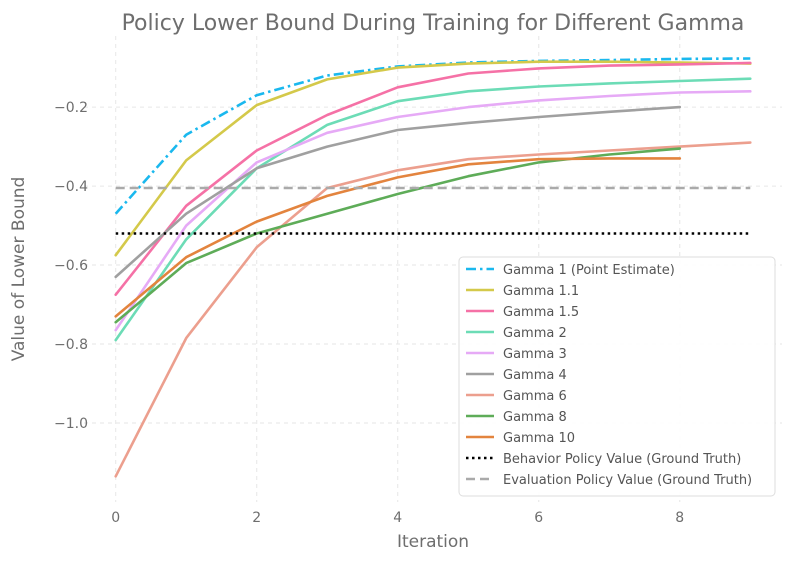 This screenshot has height=561, width=798. I want to click on x-tick-label: 8, so click(679, 518).